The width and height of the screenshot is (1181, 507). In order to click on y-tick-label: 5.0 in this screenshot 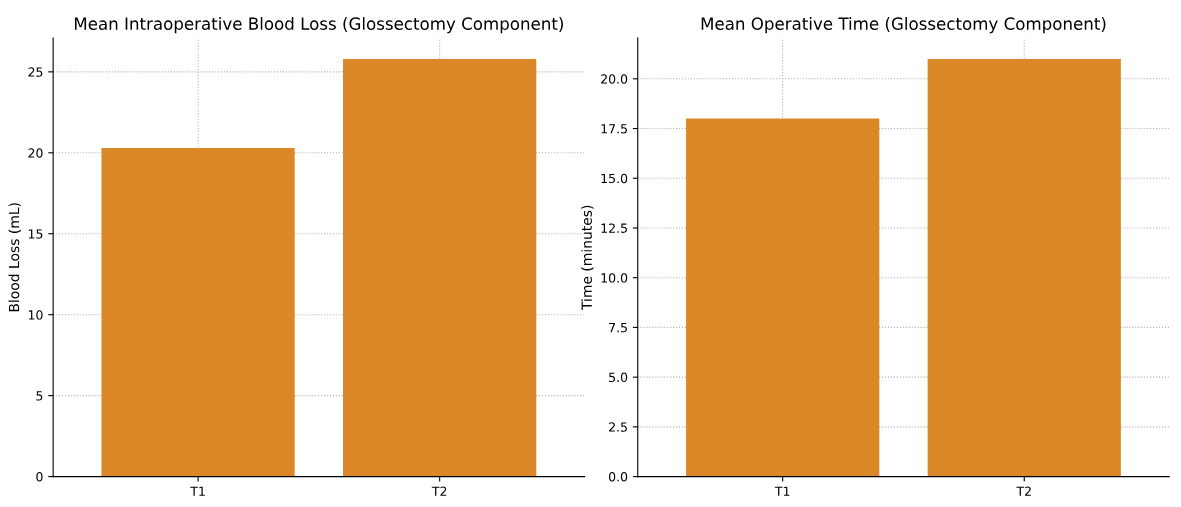, I will do `click(618, 377)`.